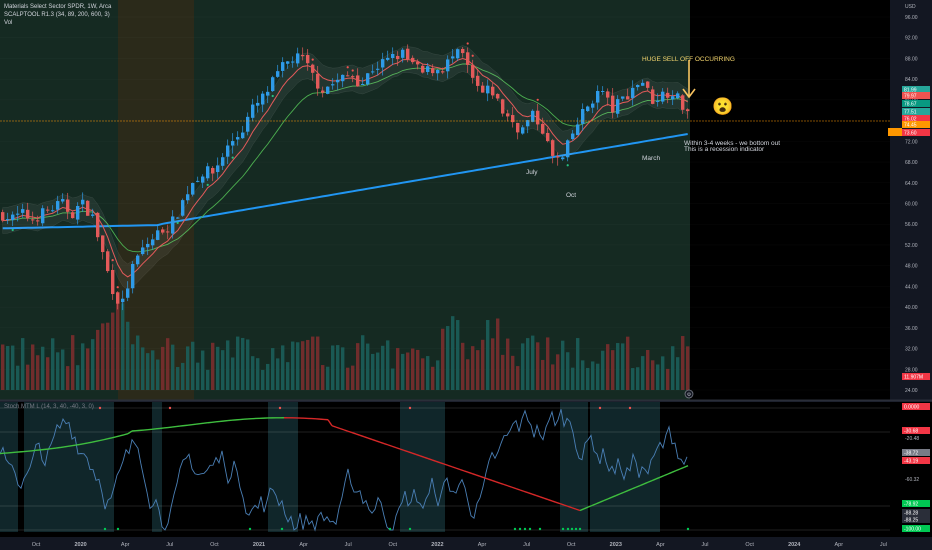 This screenshot has height=550, width=932. Describe the element at coordinates (911, 225) in the screenshot. I see `svg-text: 56.00` at that location.